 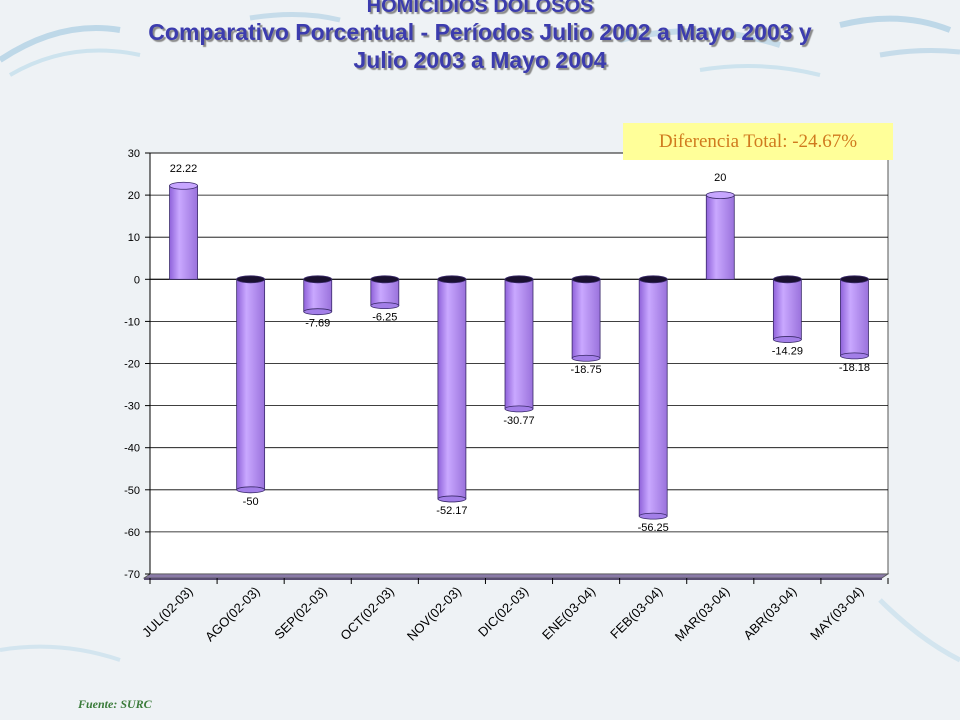 What do you see at coordinates (134, 238) in the screenshot?
I see `y-tick-label: 10` at bounding box center [134, 238].